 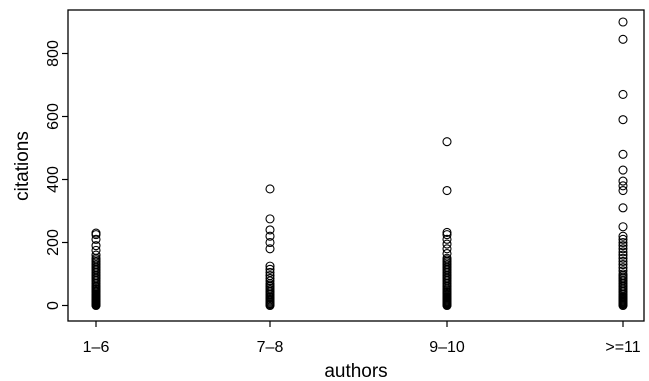 I want to click on y-tick-label: 200, so click(x=53, y=242).